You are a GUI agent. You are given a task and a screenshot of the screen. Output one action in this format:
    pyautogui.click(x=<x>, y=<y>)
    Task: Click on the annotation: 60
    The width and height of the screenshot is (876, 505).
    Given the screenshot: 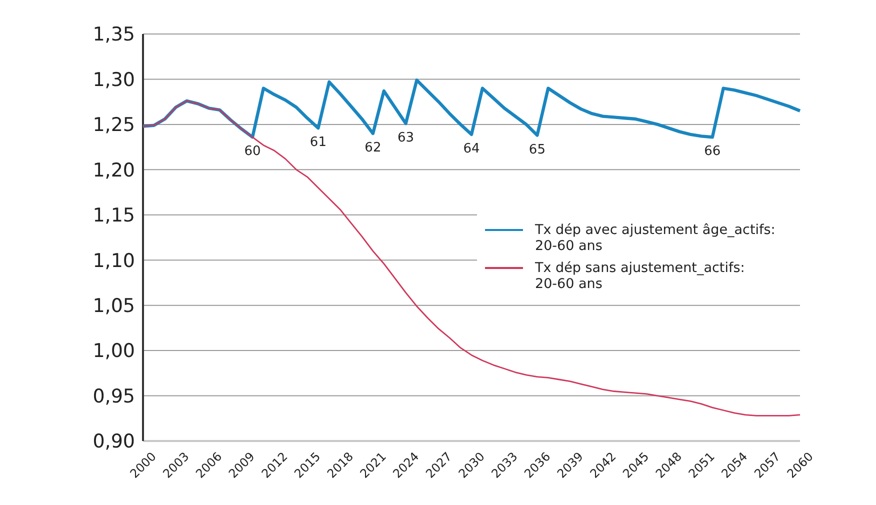 What is the action you would take?
    pyautogui.click(x=252, y=152)
    